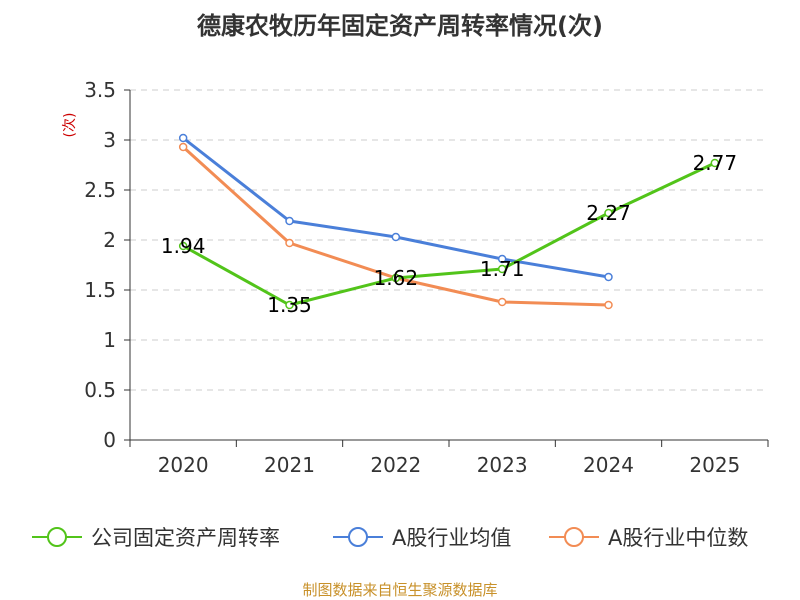 The height and width of the screenshot is (600, 800). What do you see at coordinates (100, 190) in the screenshot?
I see `y-tick-label: 2.5` at bounding box center [100, 190].